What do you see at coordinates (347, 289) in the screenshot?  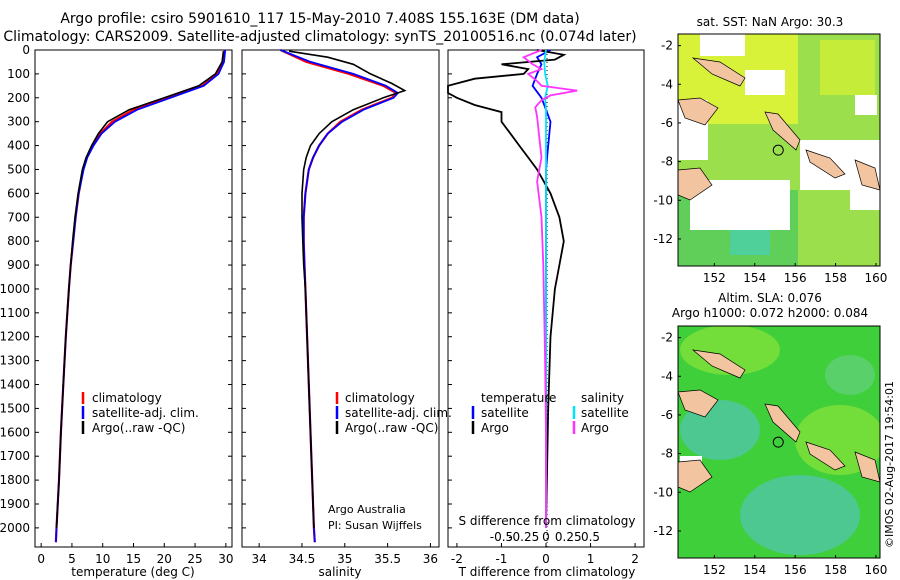 I see `series-line-argo-raw-qc-` at bounding box center [347, 289].